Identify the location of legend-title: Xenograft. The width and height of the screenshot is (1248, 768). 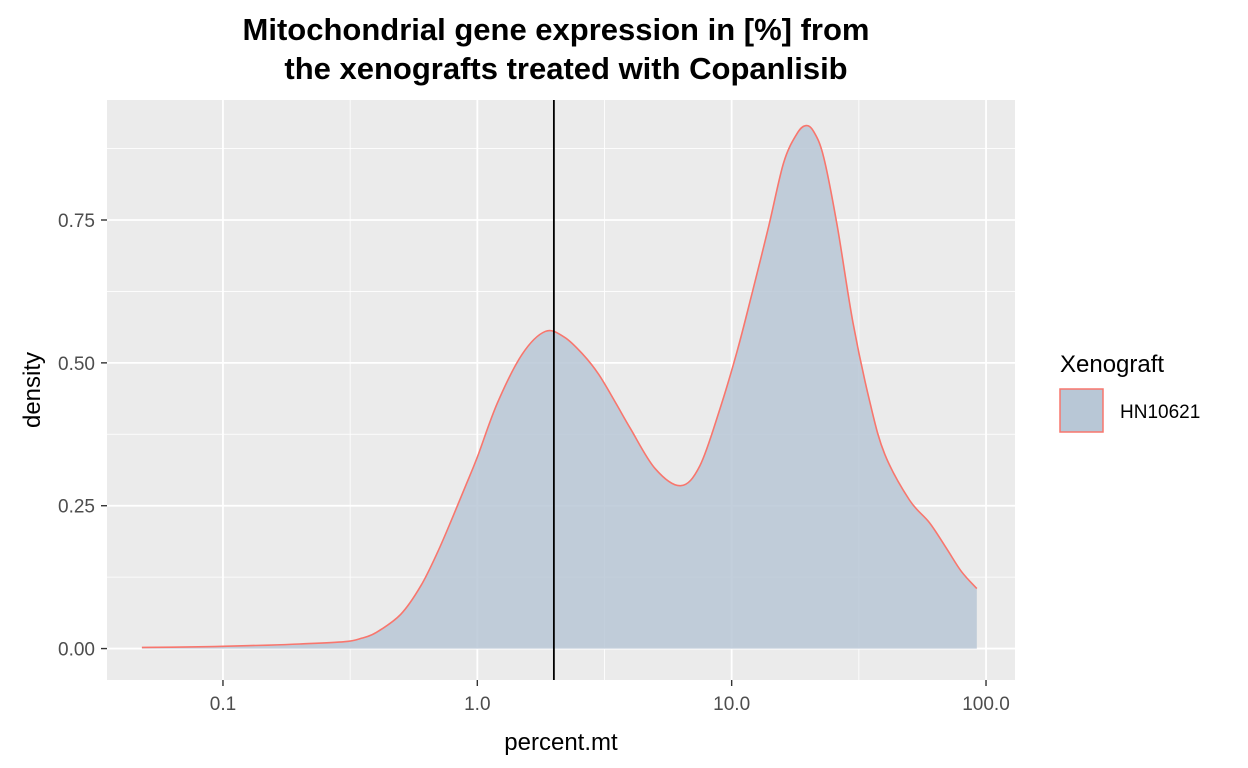
(1112, 364).